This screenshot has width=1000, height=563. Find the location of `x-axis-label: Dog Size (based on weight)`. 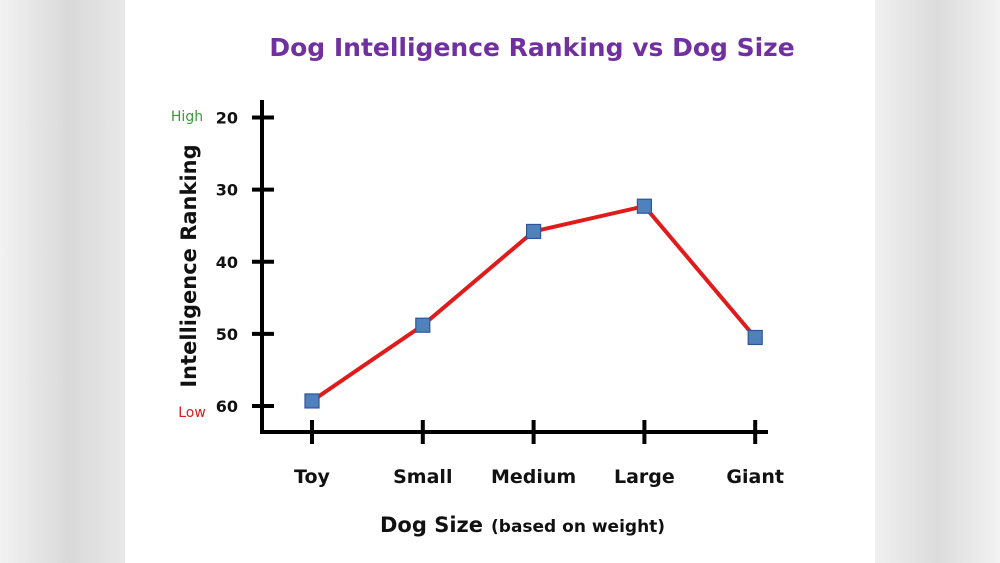

x-axis-label: Dog Size (based on weight) is located at coordinates (522, 525).